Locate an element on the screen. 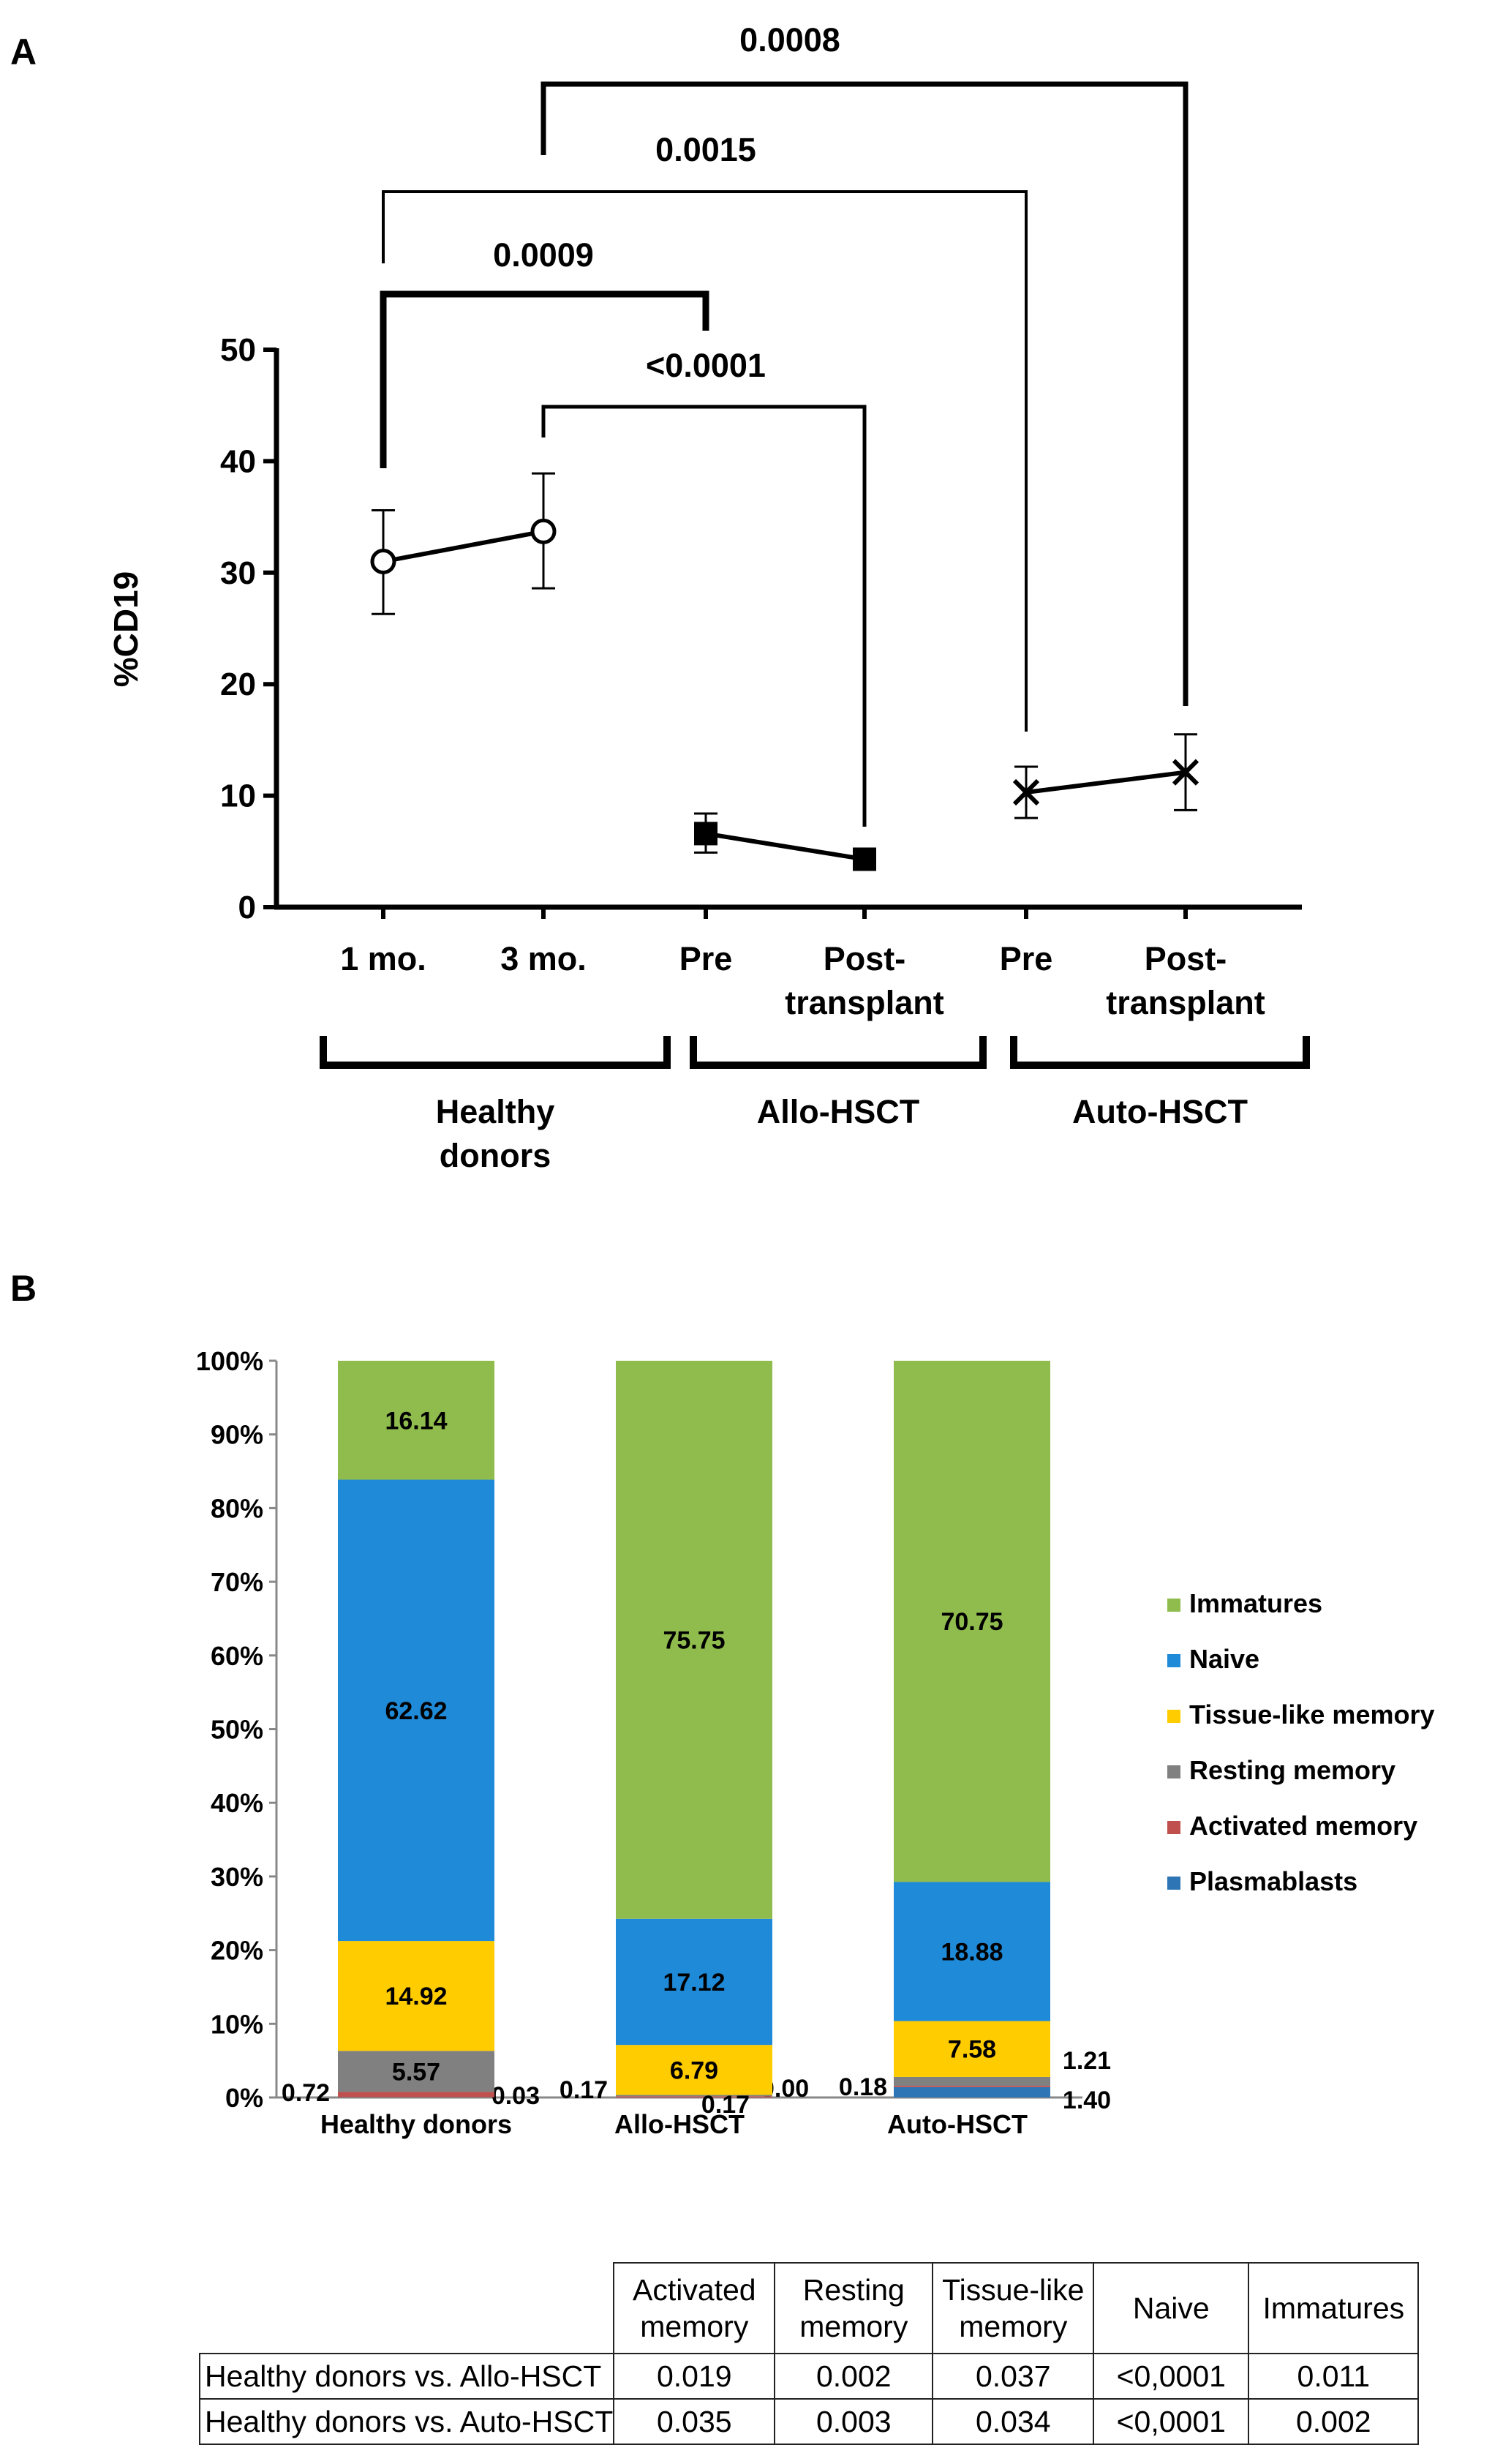  table-cell: 0.003 is located at coordinates (854, 2421).